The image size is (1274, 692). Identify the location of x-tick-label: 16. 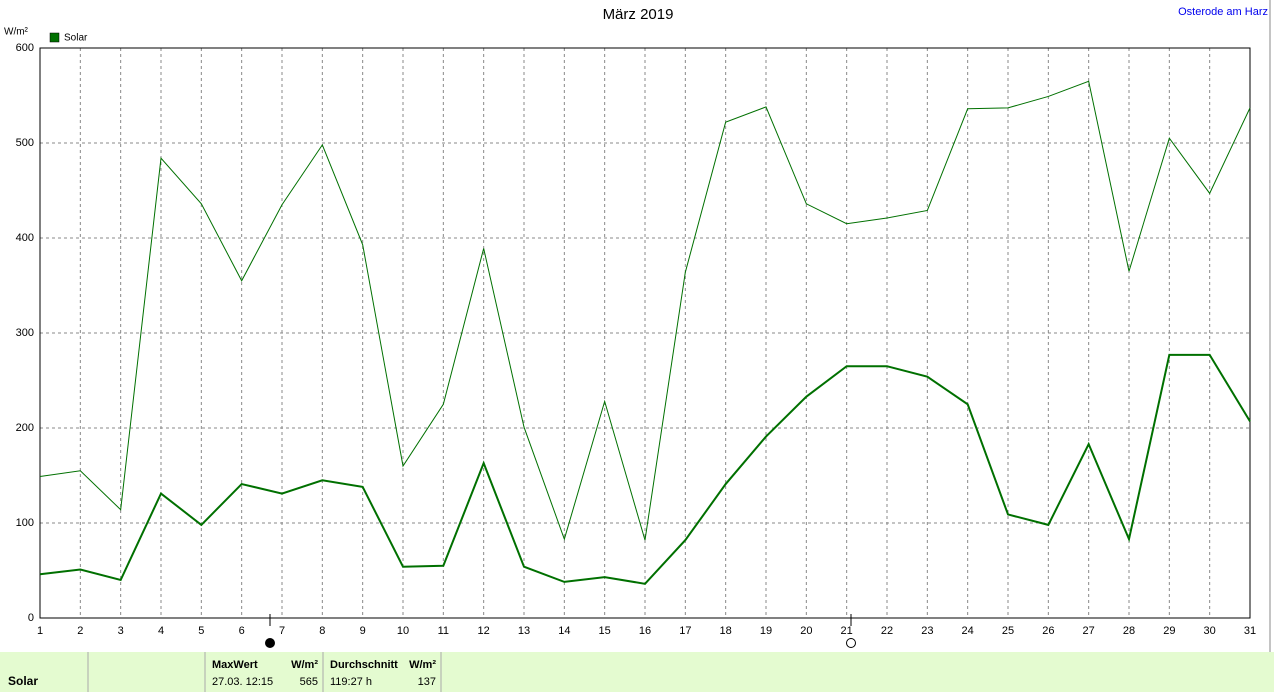
(645, 631).